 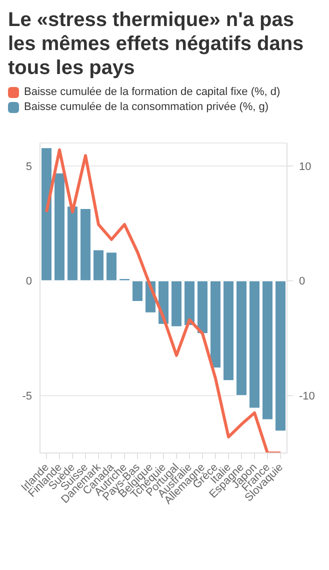 I want to click on chart-title: Le «stress thermique» n'a pas les mêmes effets négatifs dans tous les pays, so click(x=156, y=44).